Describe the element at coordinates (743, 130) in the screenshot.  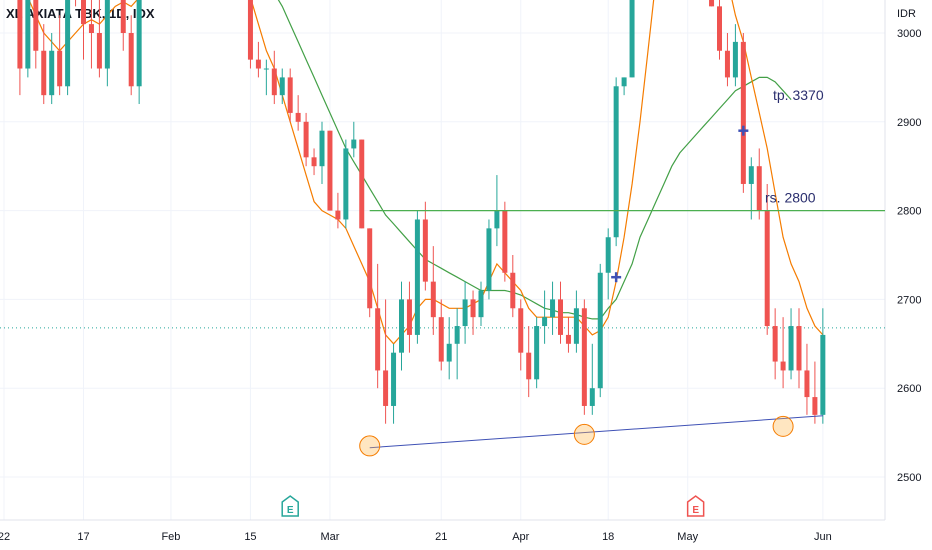
I see `cross-marker` at that location.